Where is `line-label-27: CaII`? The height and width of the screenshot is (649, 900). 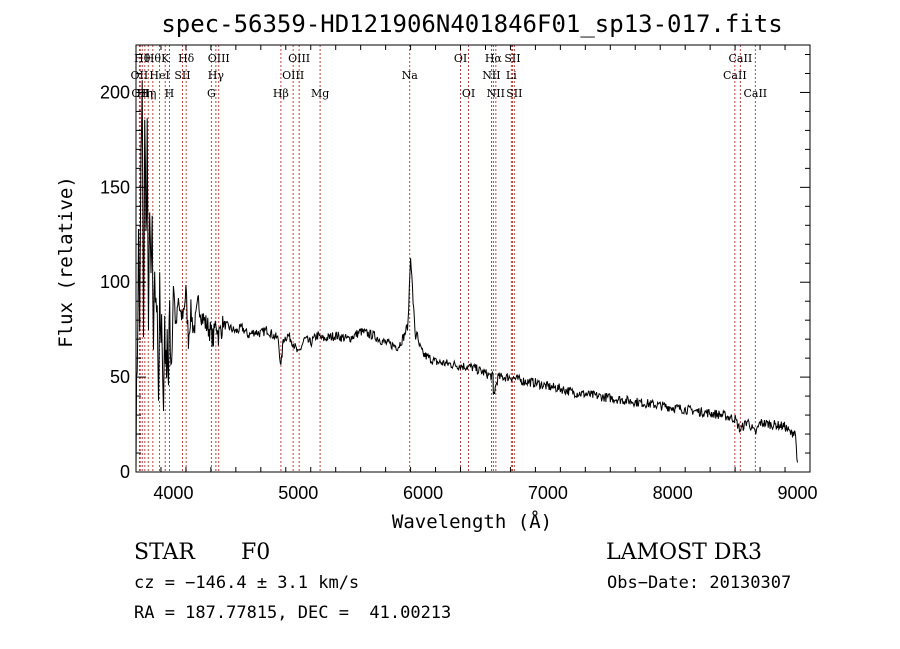
line-label-27: CaII is located at coordinates (735, 75).